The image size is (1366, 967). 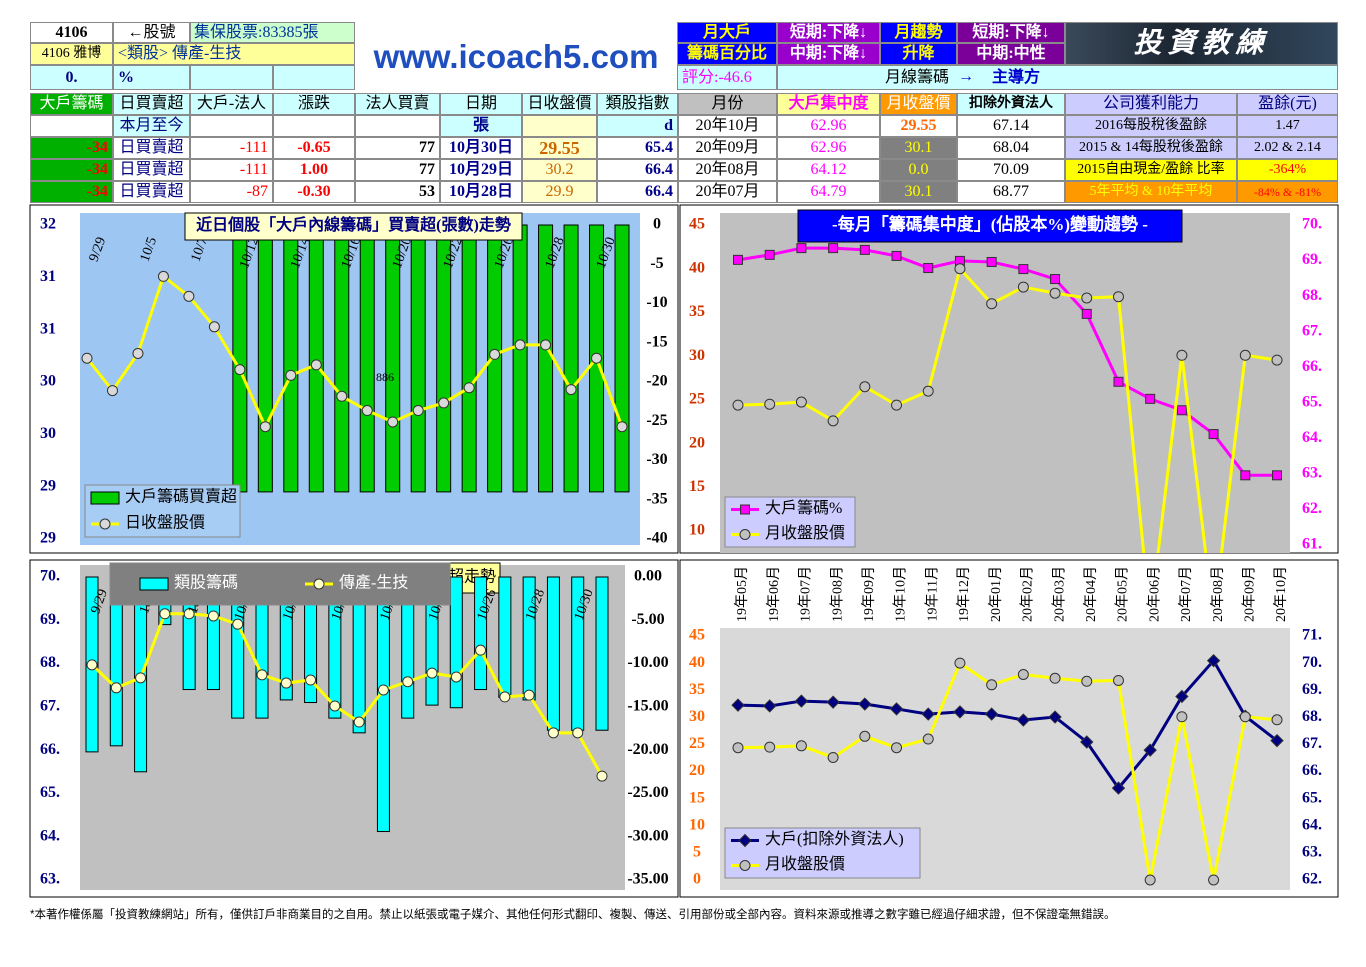 What do you see at coordinates (481, 148) in the screenshot?
I see `table-cell: 10月30日` at bounding box center [481, 148].